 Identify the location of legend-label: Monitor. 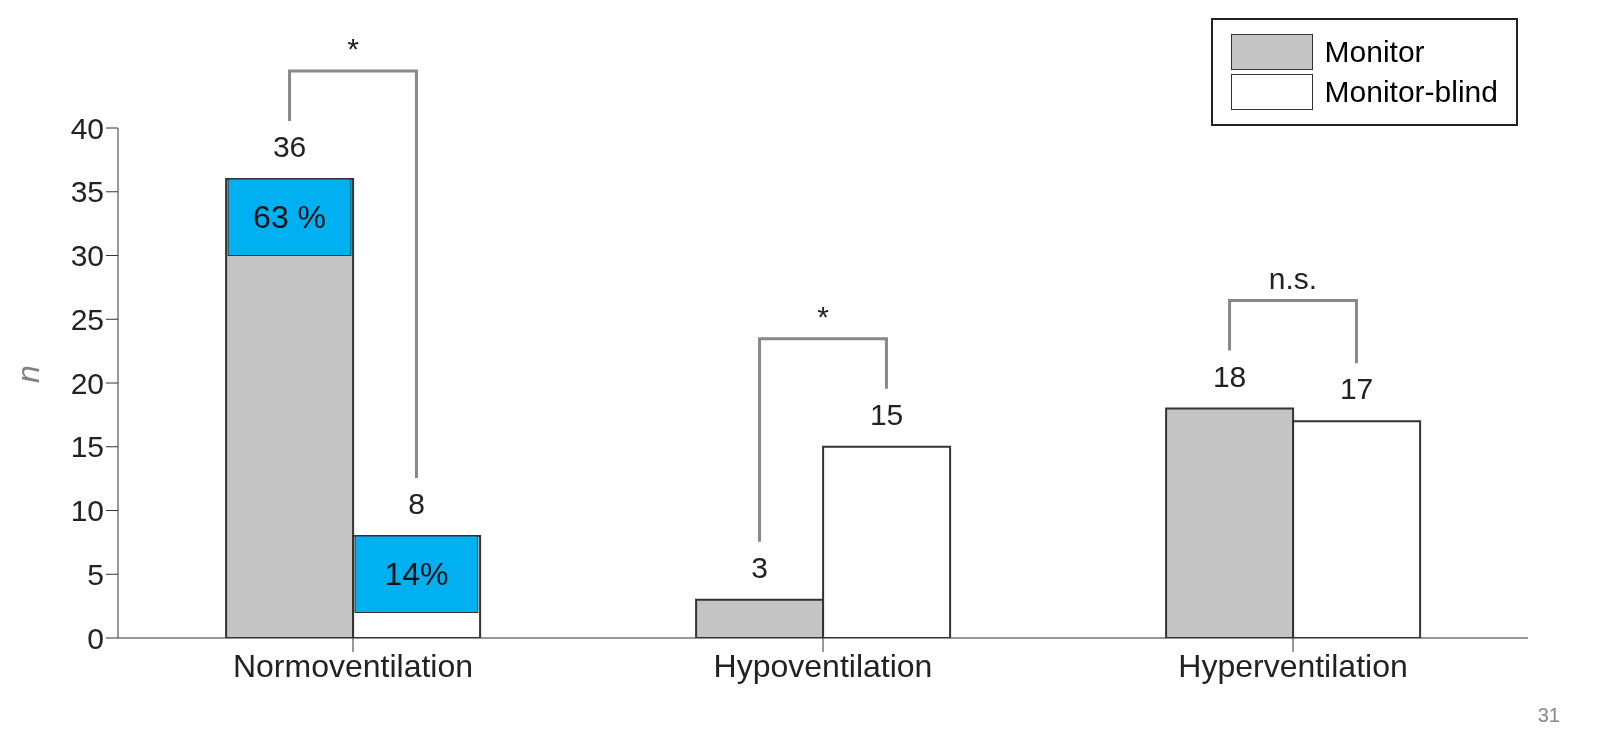
(1374, 52).